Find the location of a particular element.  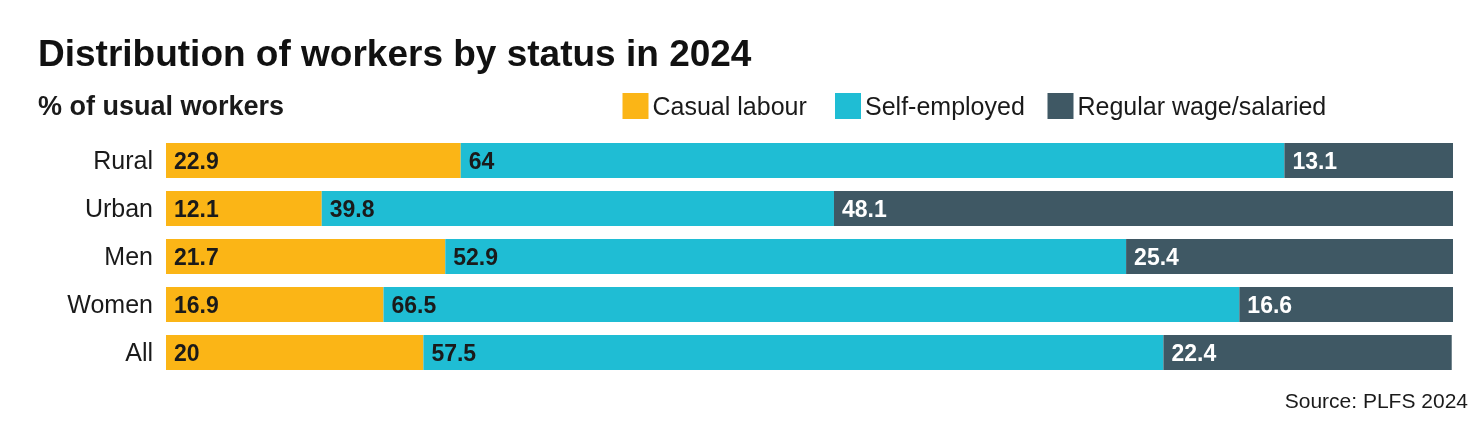

legend-label: Casual labour is located at coordinates (729, 105).